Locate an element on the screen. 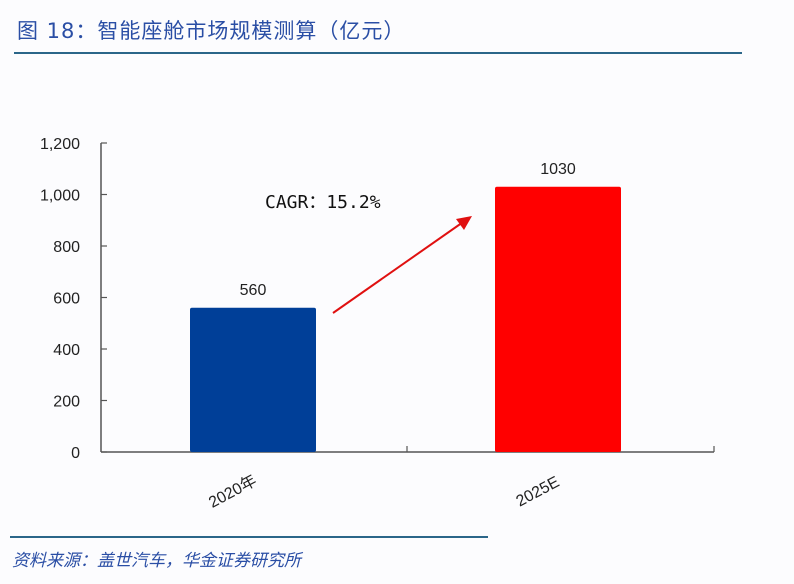 The image size is (794, 584). y-tick-label: 200 is located at coordinates (66, 402).